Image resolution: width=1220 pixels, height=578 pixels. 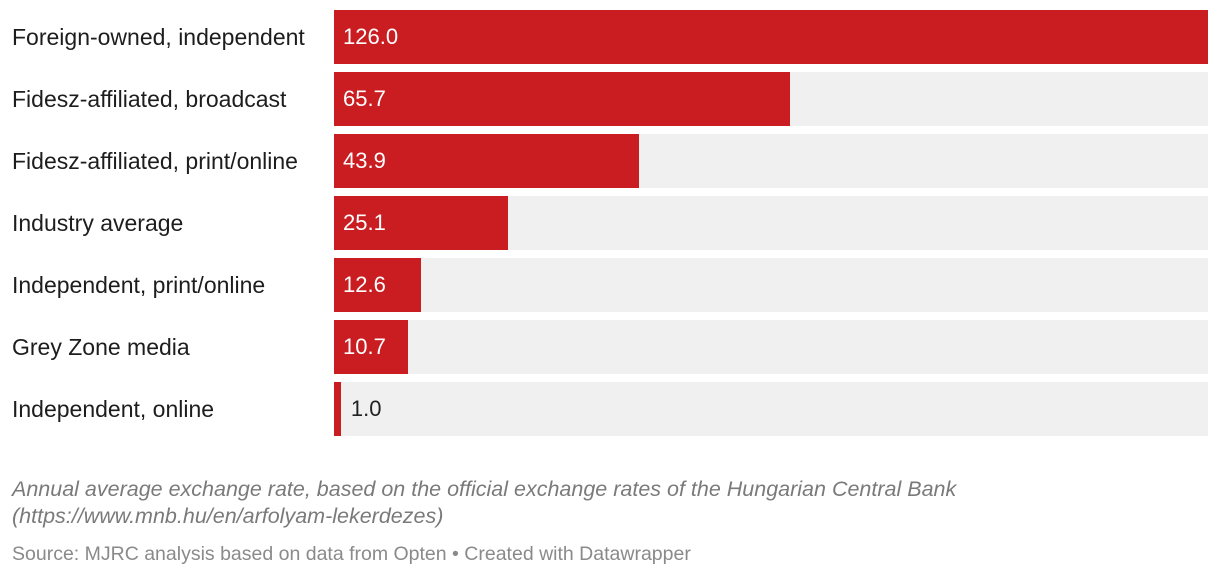 I want to click on value-label: 43.9, so click(x=364, y=160).